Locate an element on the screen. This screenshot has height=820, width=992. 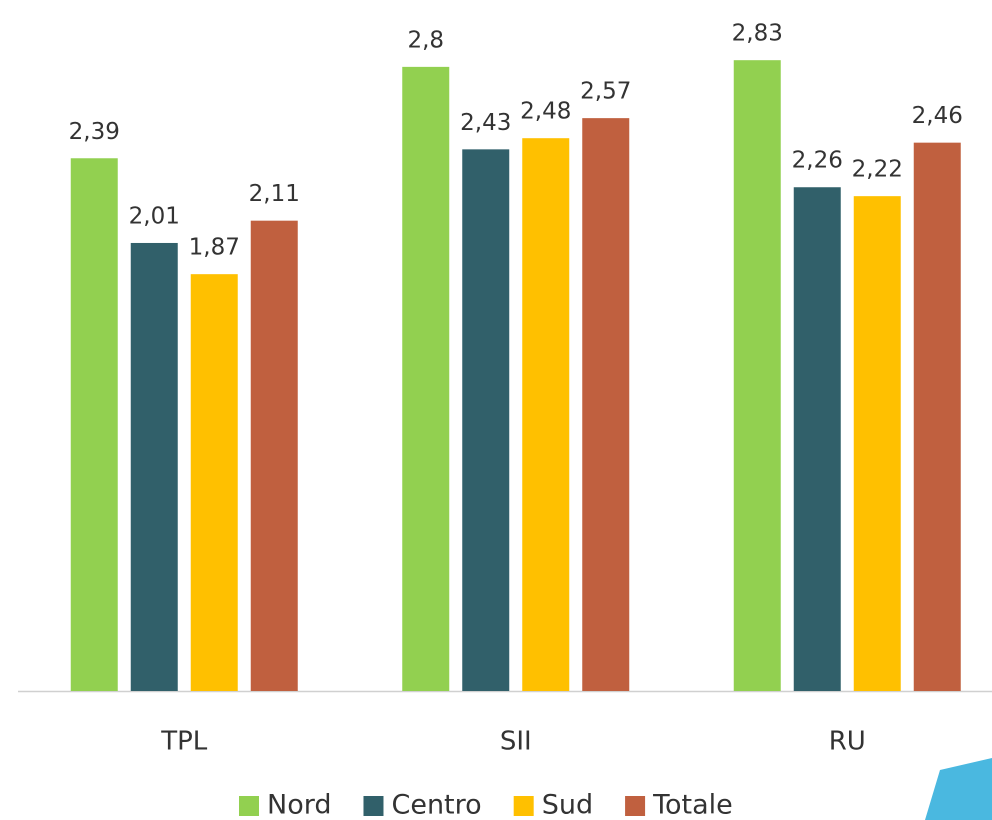
value-label: 1,87 is located at coordinates (214, 248).